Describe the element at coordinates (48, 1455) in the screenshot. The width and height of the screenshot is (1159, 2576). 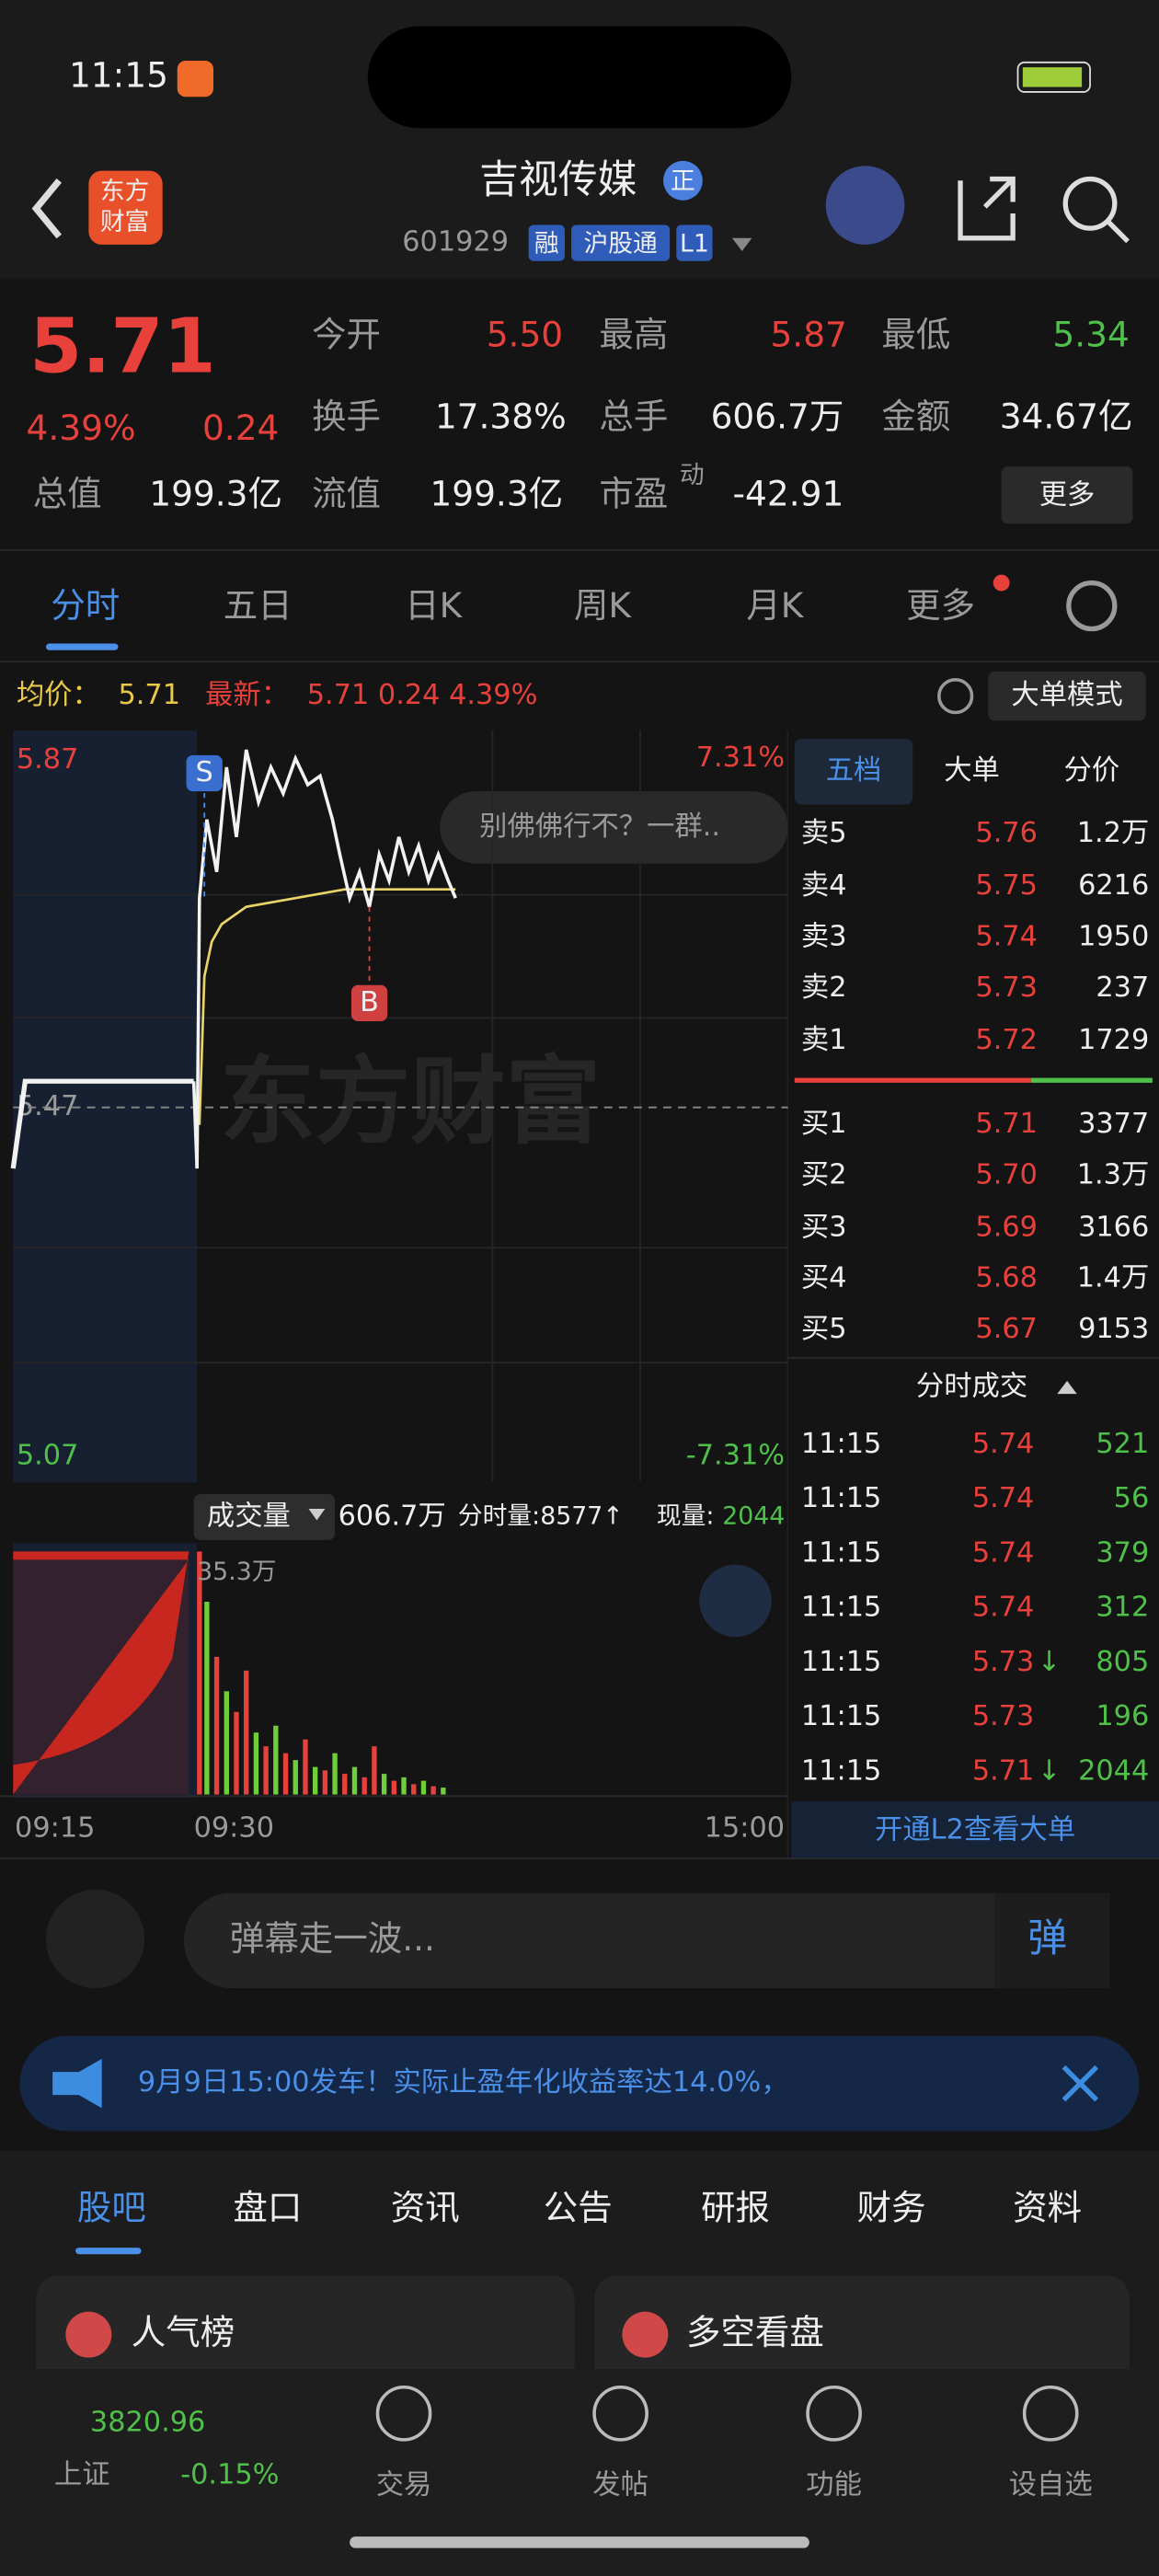
I see `y-tick-label: 5.07` at that location.